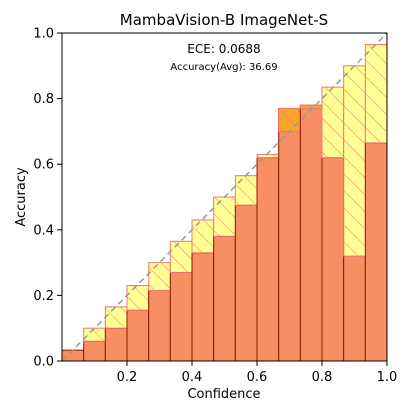 This screenshot has height=414, width=414. Describe the element at coordinates (127, 377) in the screenshot. I see `x-tick-label: 0.2` at that location.